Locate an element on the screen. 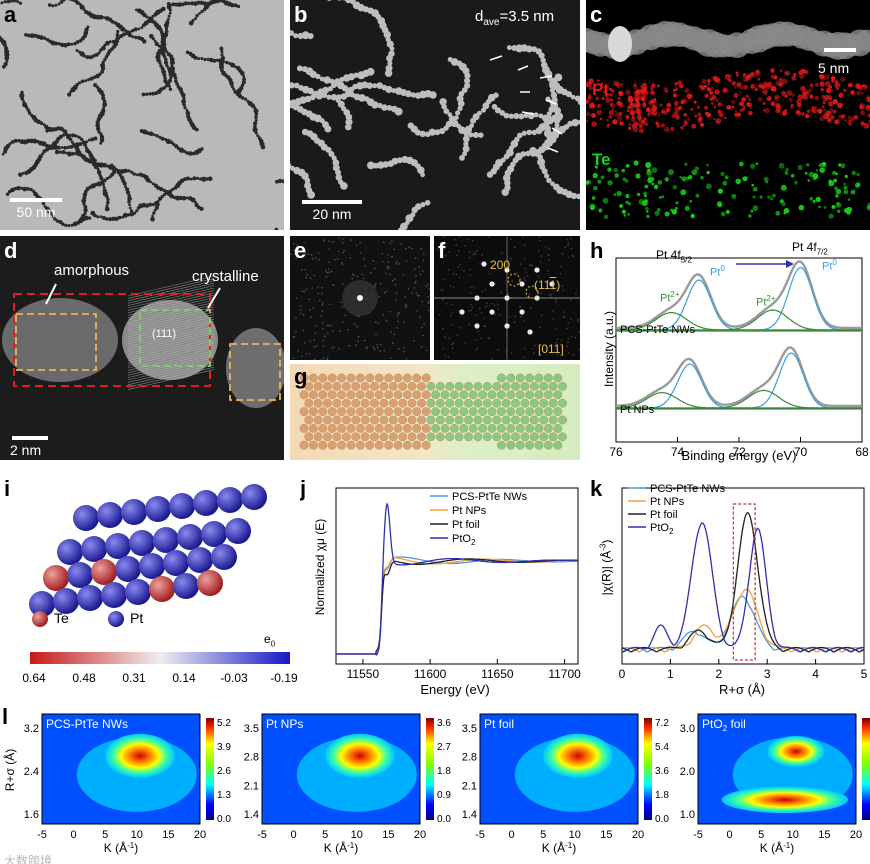 Image resolution: width=870 pixels, height=864 pixels. map-y-tick: 3.0 is located at coordinates (687, 729).